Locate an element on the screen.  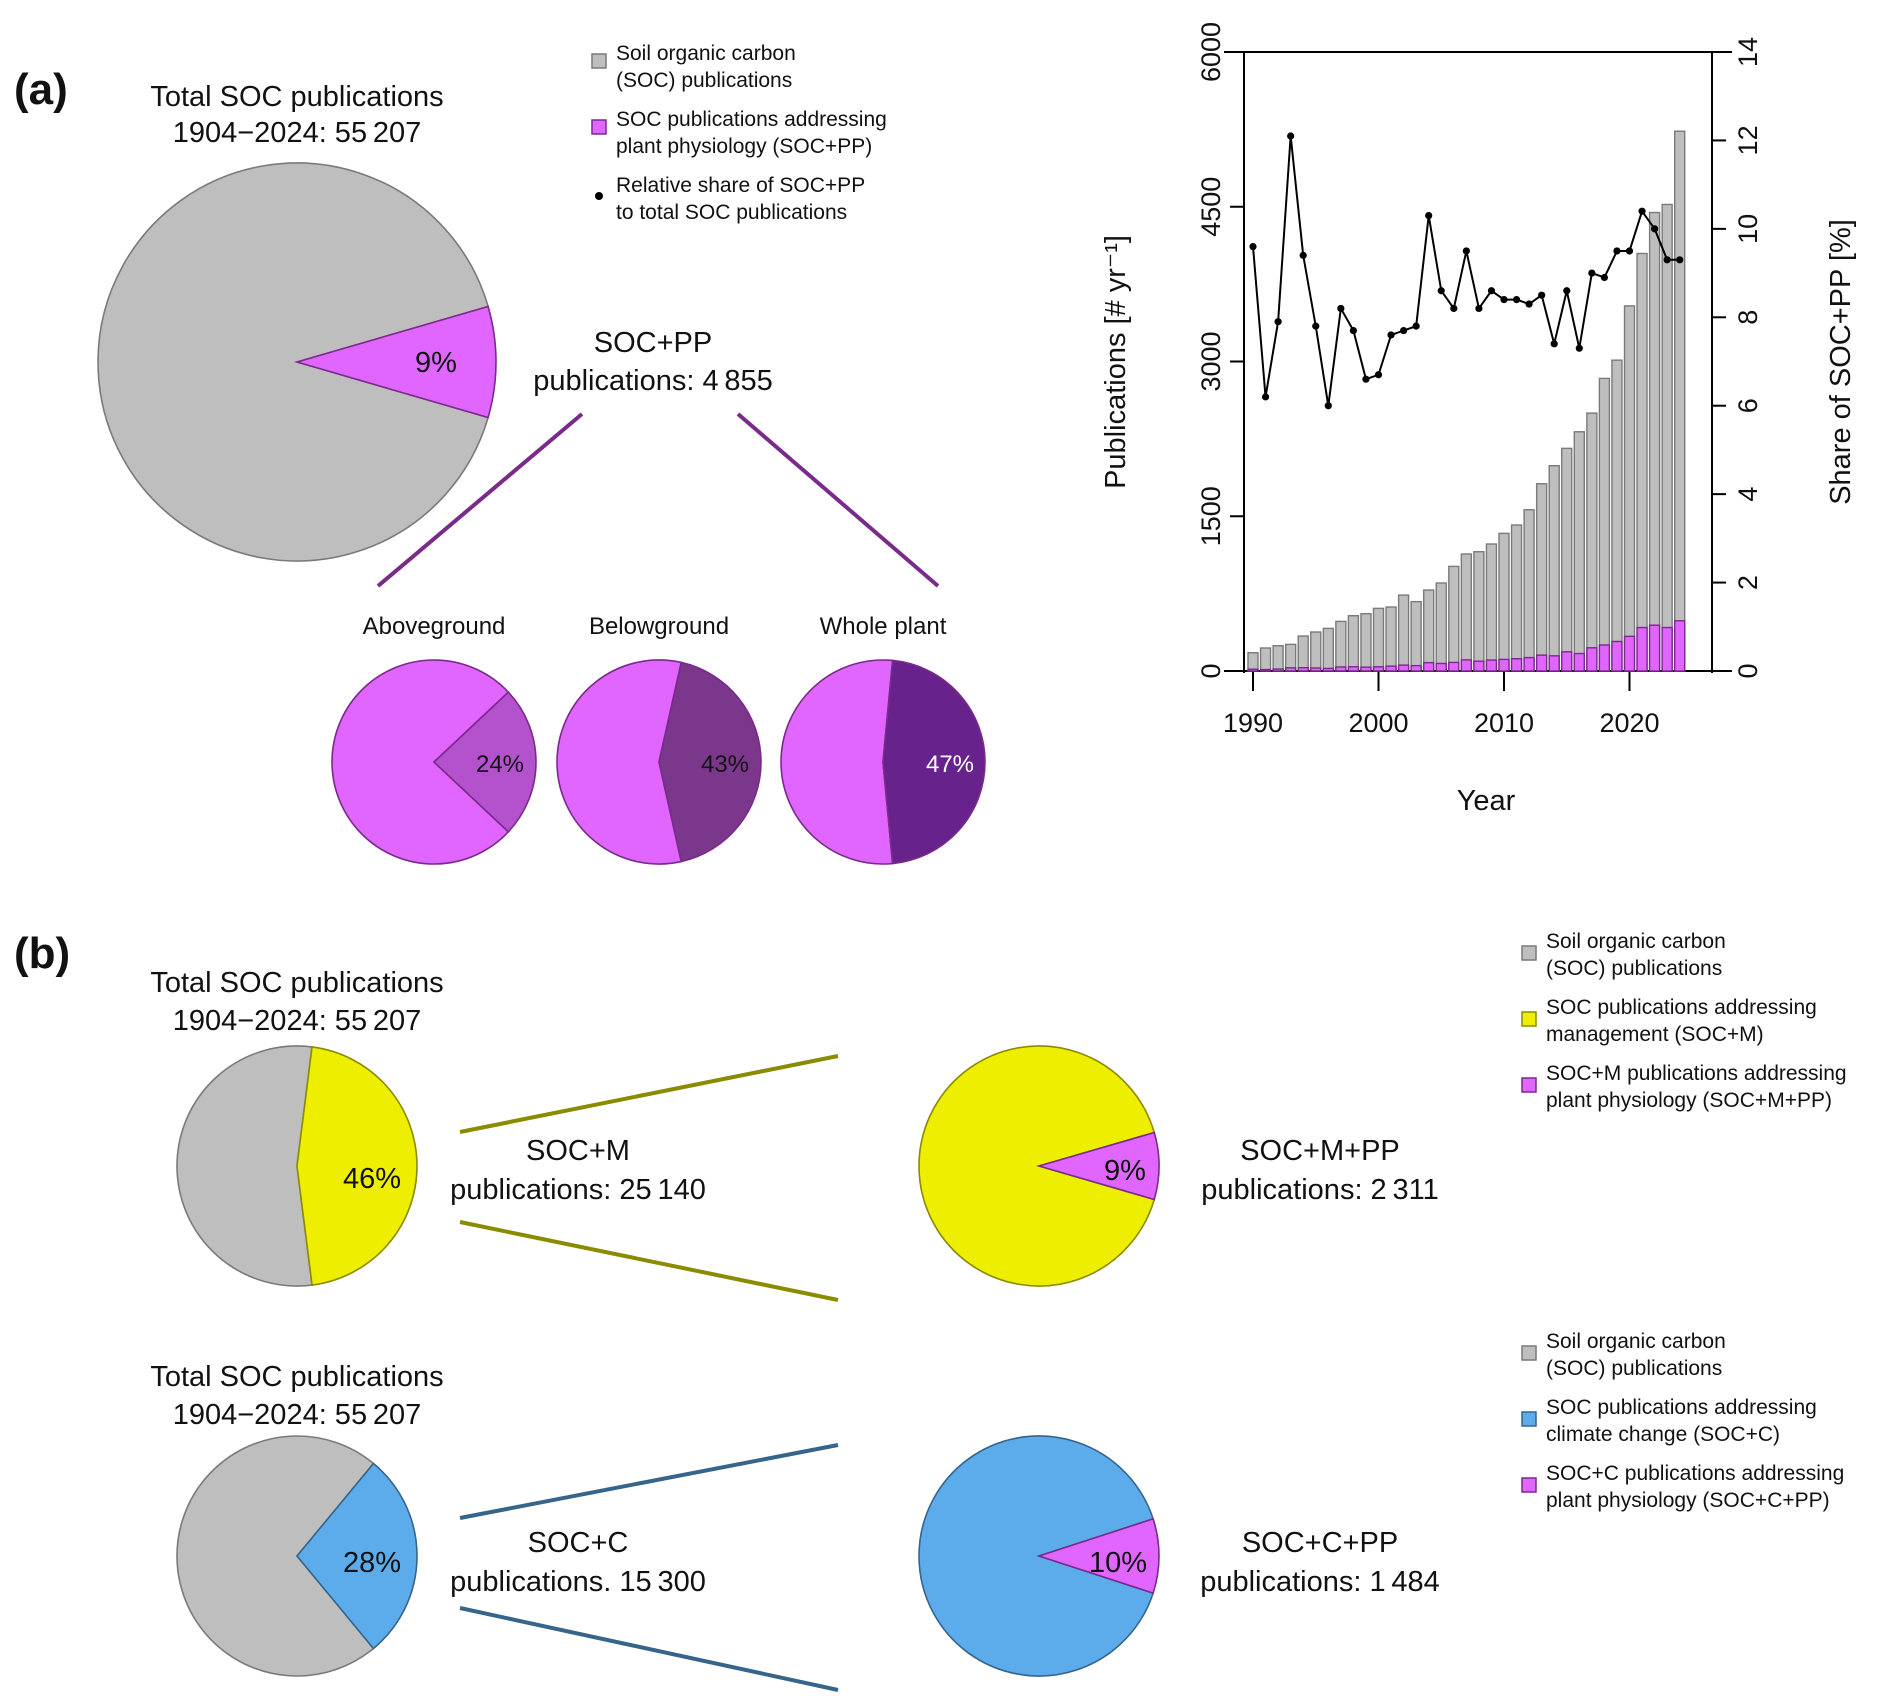
share-point-2008 is located at coordinates (1479, 308).